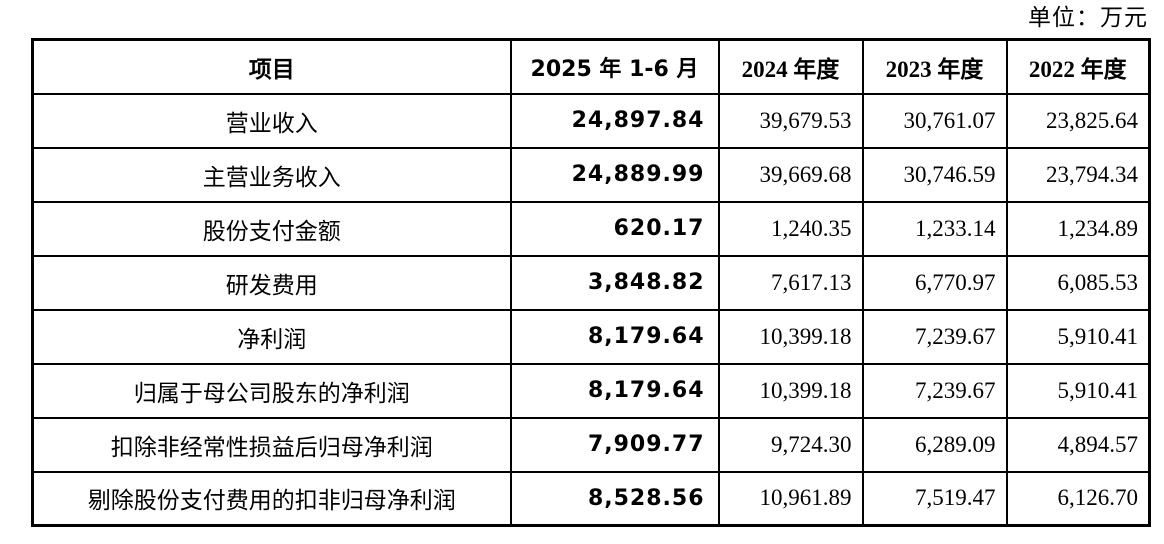 The height and width of the screenshot is (544, 1164). Describe the element at coordinates (790, 498) in the screenshot. I see `value-2024: 10,961.89` at that location.